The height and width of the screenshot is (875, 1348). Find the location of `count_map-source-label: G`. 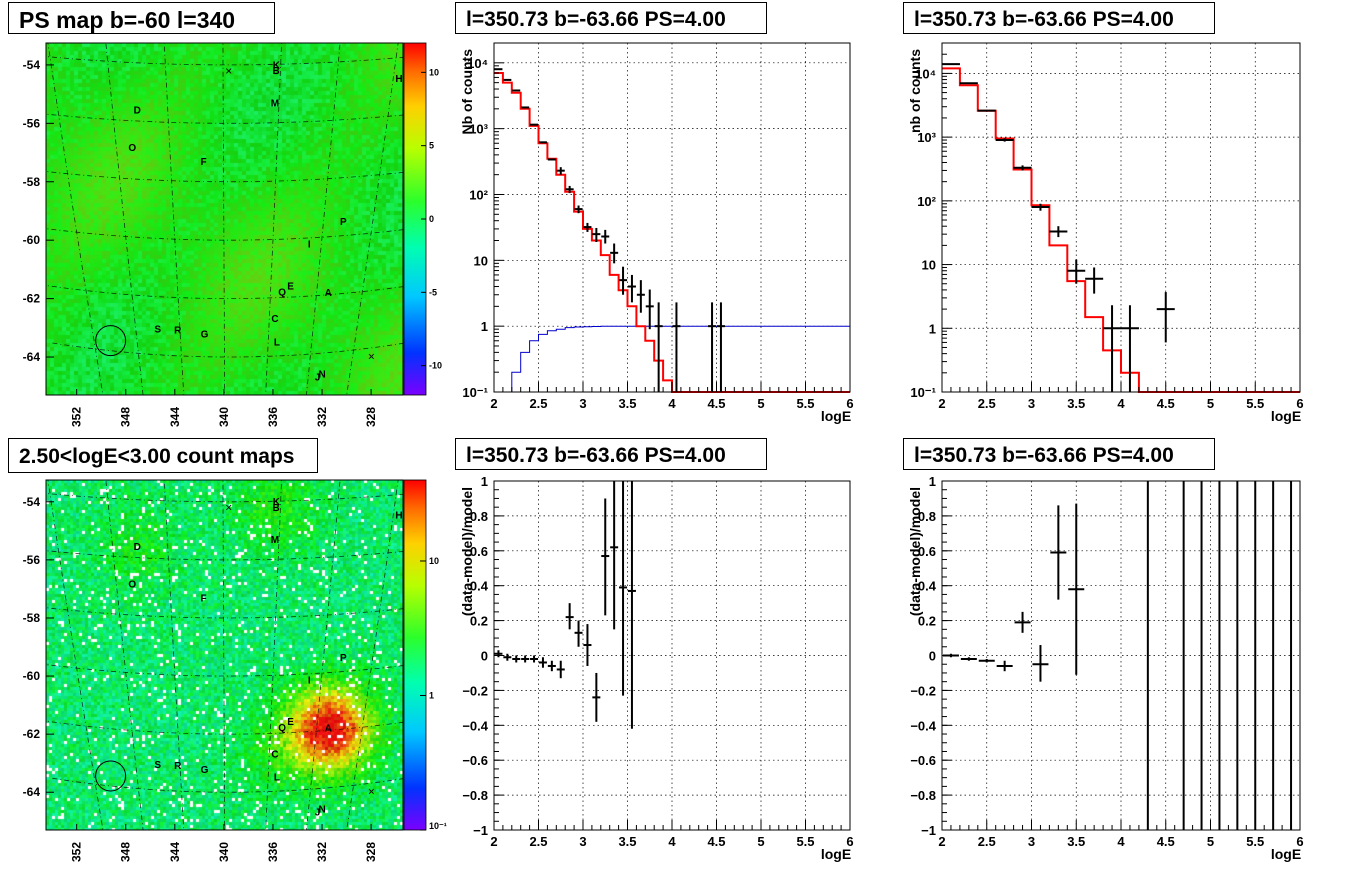

count_map-source-label: G is located at coordinates (205, 770).